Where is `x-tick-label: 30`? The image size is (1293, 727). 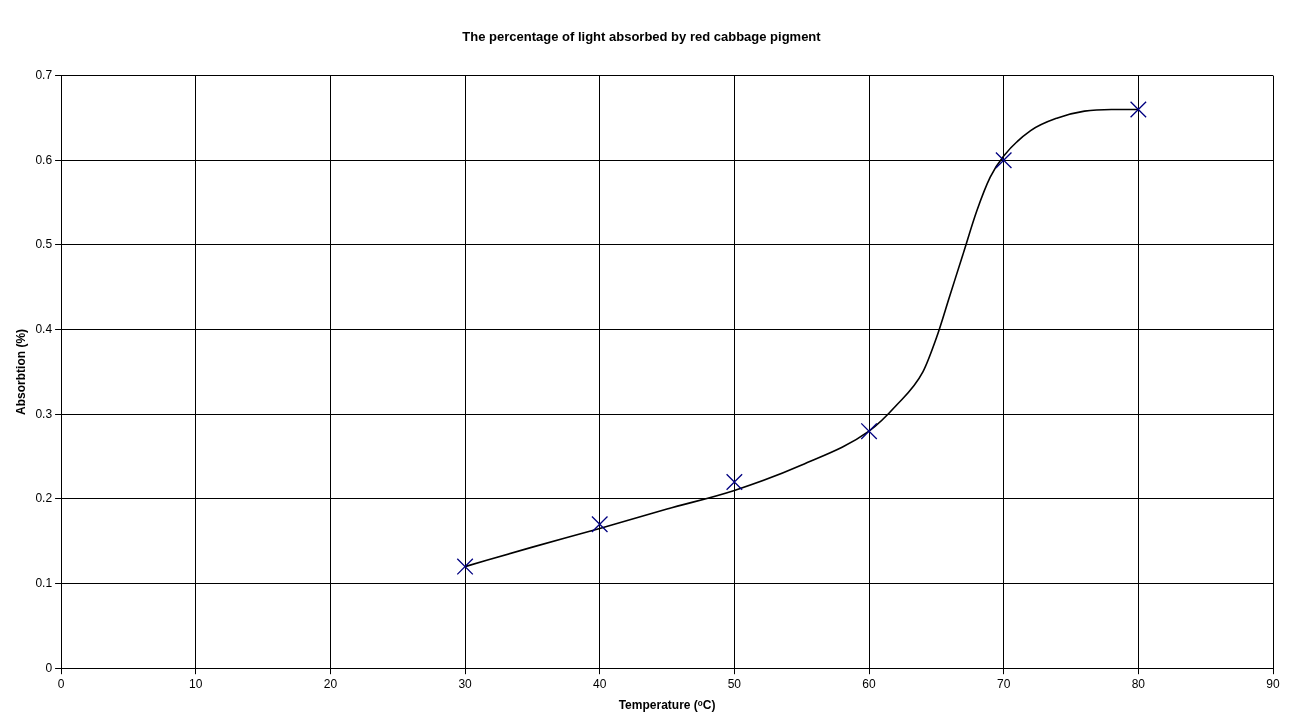 x-tick-label: 30 is located at coordinates (465, 683).